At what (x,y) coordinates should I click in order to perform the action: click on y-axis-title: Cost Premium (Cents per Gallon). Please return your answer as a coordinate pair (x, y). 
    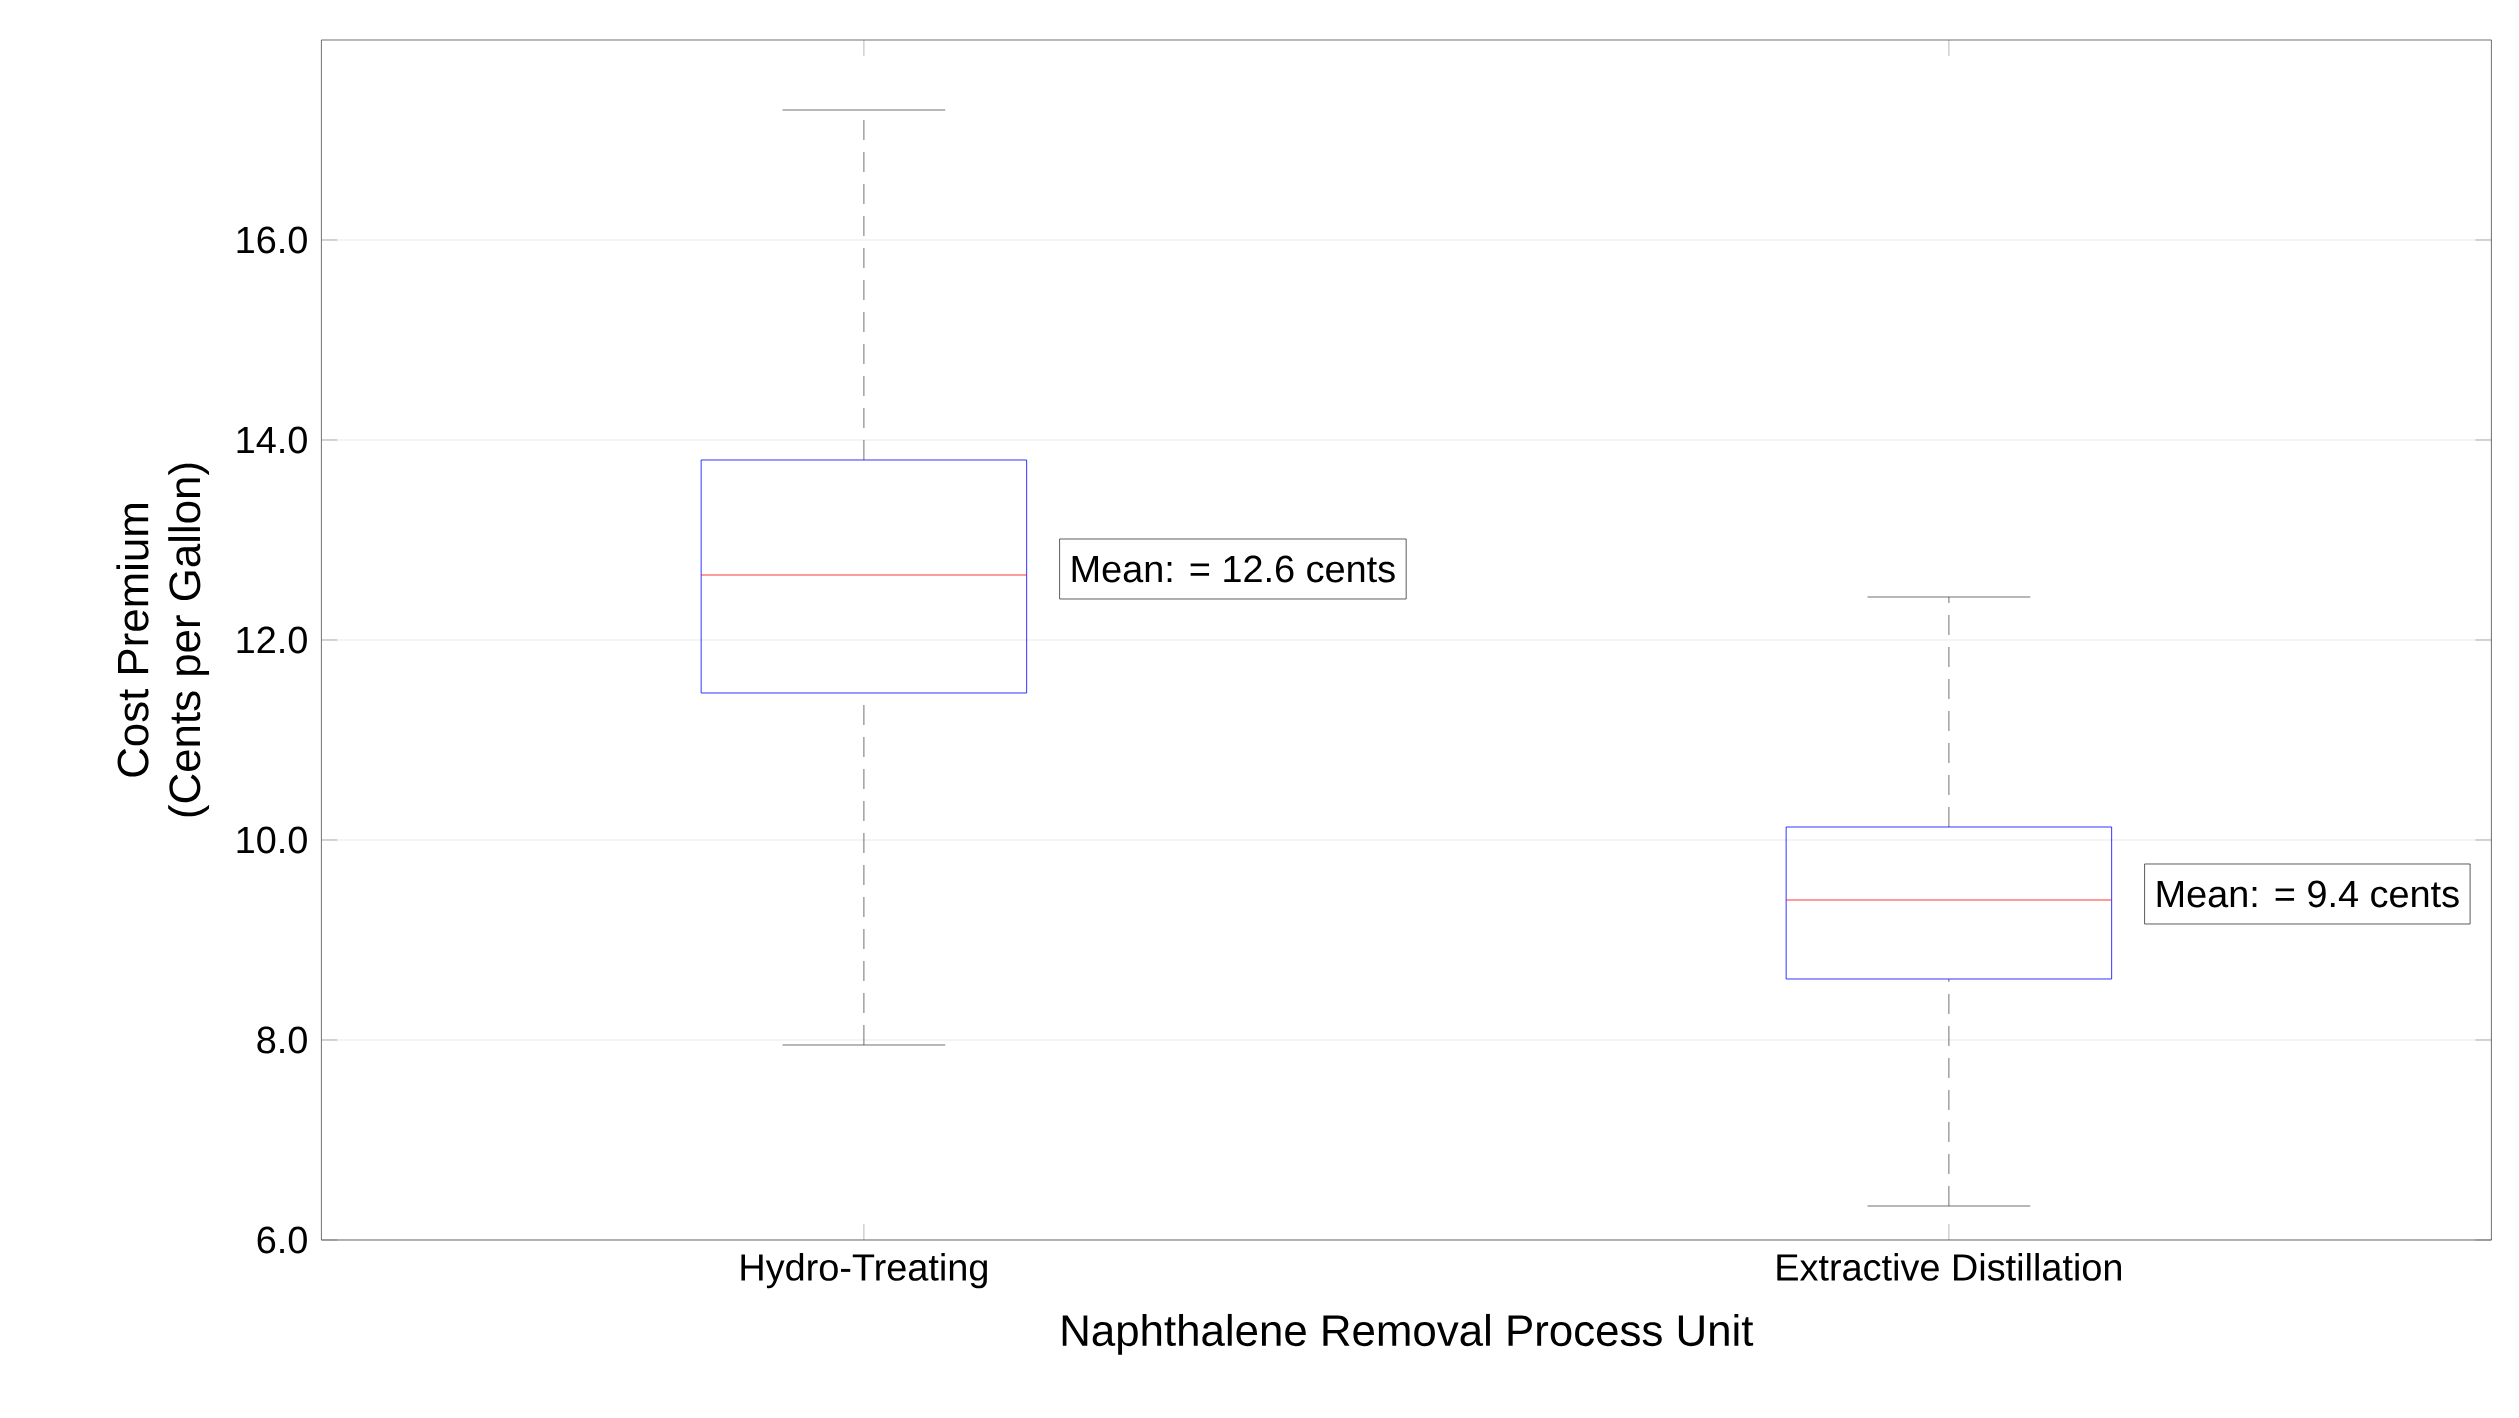
    Looking at the image, I should click on (163, 640).